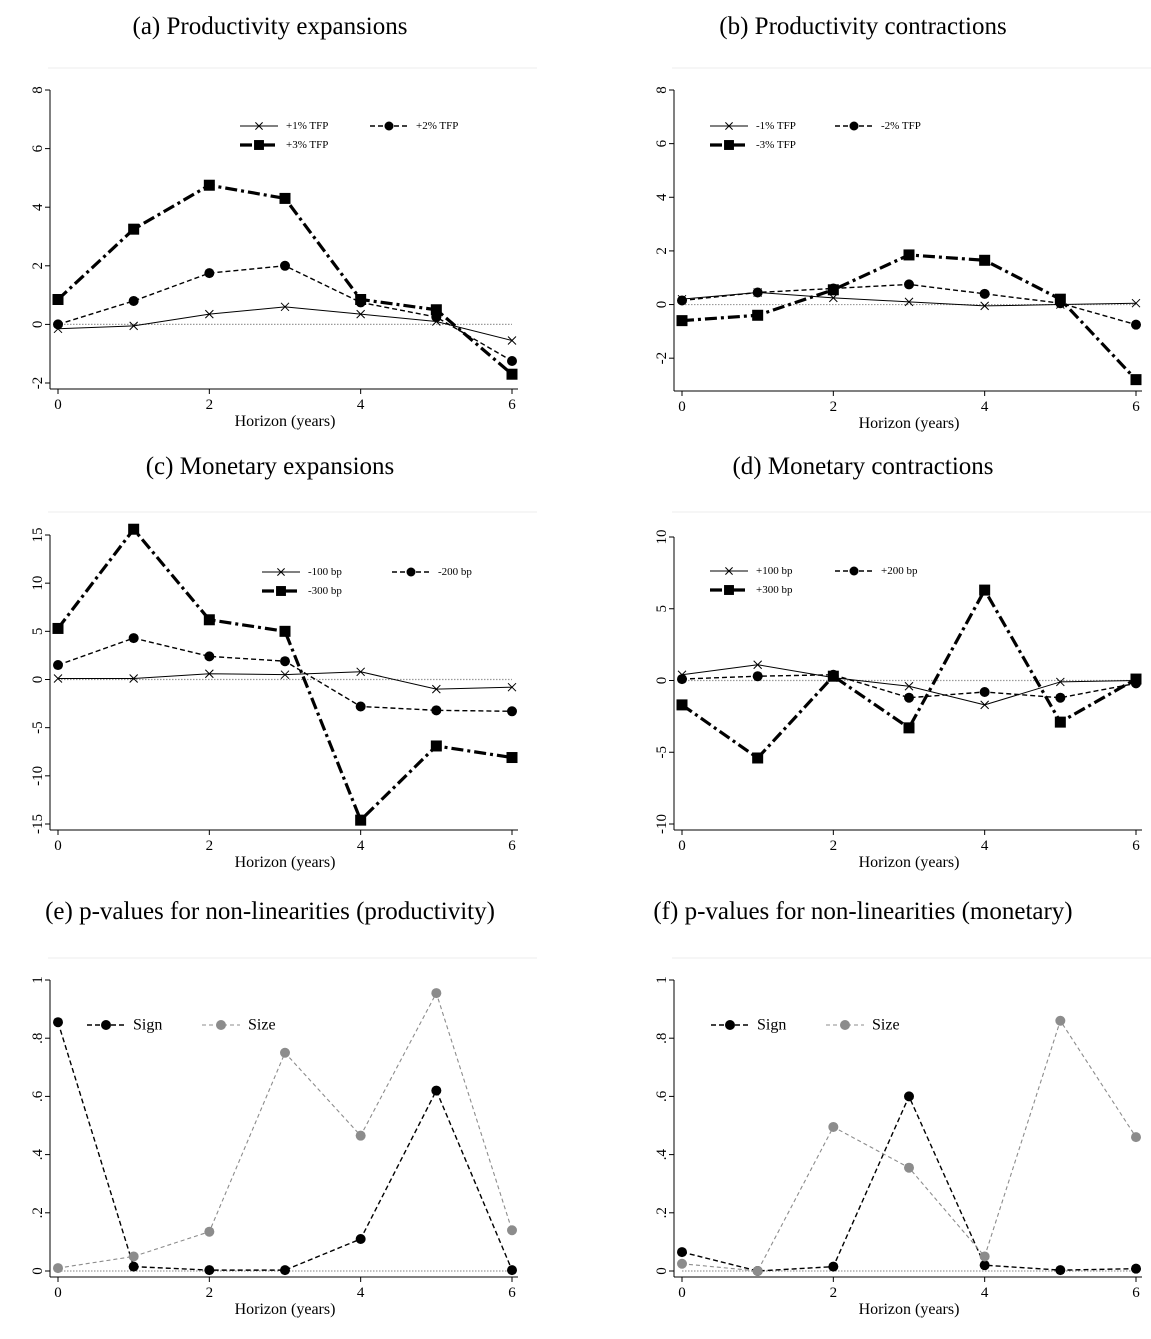 This screenshot has width=1151, height=1339. I want to click on y-tick-label: -5, so click(662, 752).